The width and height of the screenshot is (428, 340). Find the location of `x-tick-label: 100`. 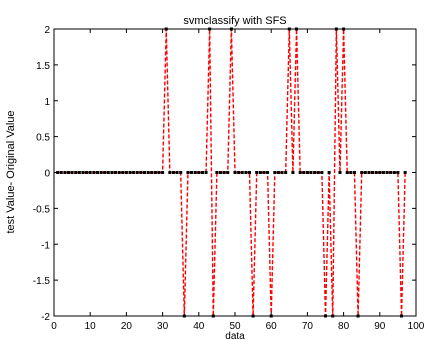

x-tick-label: 100 is located at coordinates (416, 326).